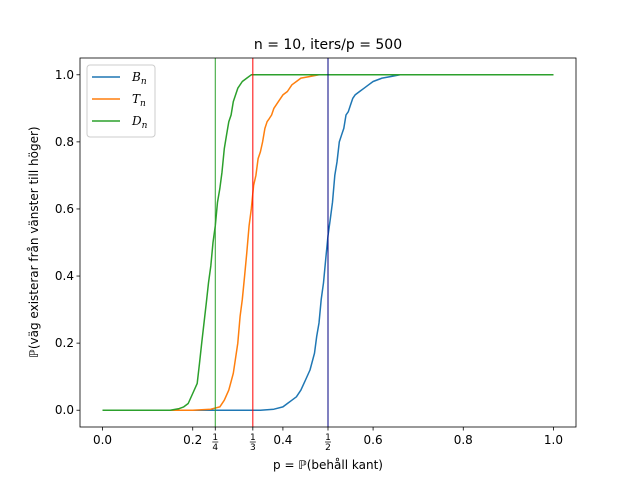 This screenshot has width=640, height=480. What do you see at coordinates (192, 440) in the screenshot?
I see `x-tick-label: 0.2` at bounding box center [192, 440].